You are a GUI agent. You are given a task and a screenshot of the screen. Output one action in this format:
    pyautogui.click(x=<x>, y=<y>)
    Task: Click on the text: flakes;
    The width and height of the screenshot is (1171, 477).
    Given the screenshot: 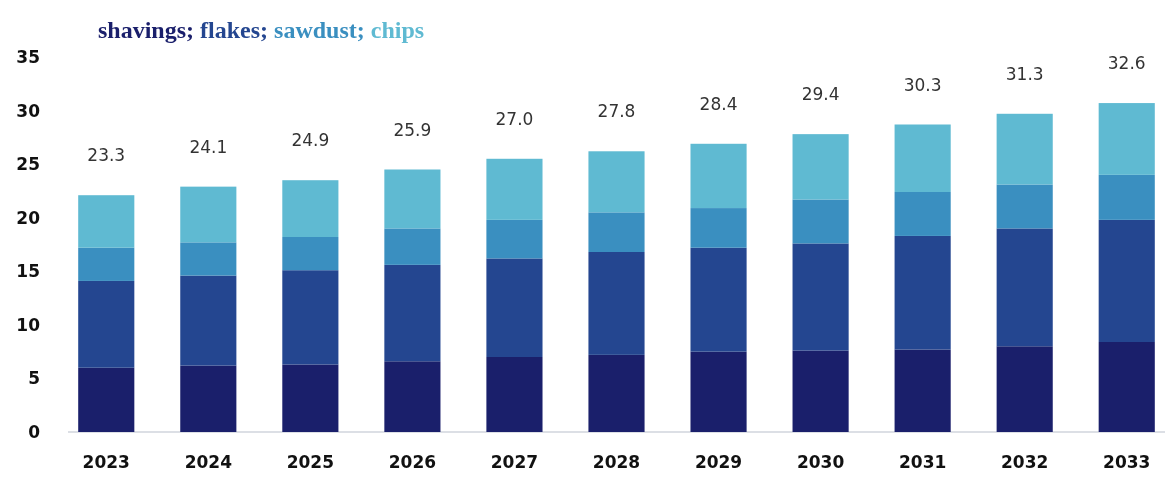 What is the action you would take?
    pyautogui.click(x=231, y=30)
    